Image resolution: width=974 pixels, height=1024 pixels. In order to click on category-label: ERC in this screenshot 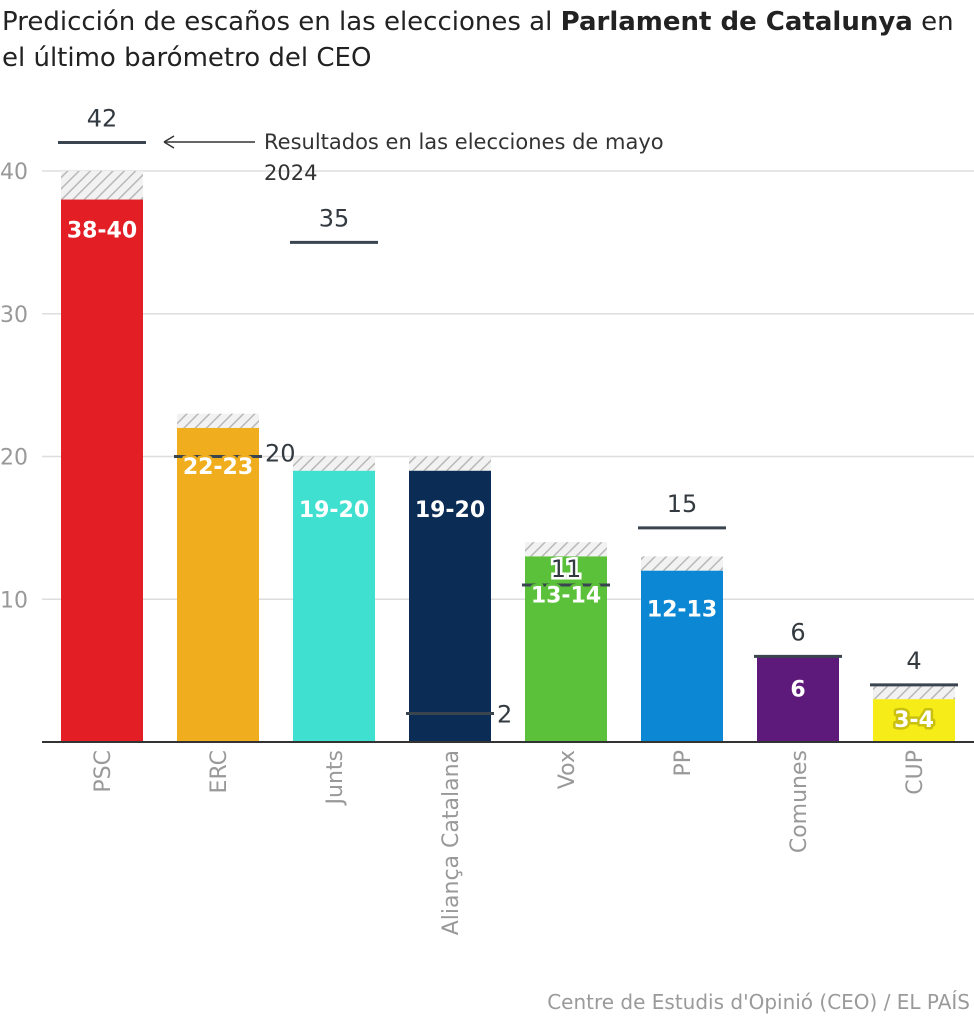, I will do `click(219, 771)`.